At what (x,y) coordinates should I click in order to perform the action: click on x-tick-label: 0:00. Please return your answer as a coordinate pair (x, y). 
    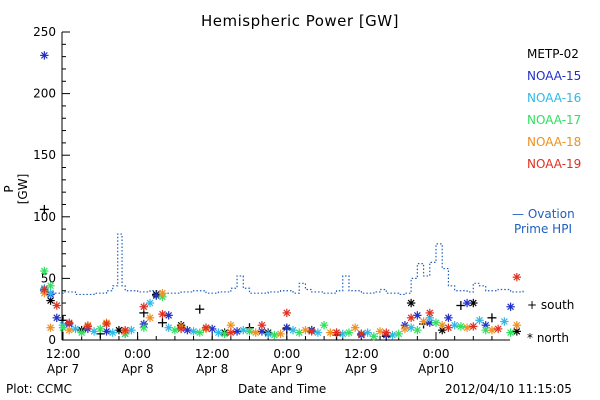
    Looking at the image, I should click on (286, 354).